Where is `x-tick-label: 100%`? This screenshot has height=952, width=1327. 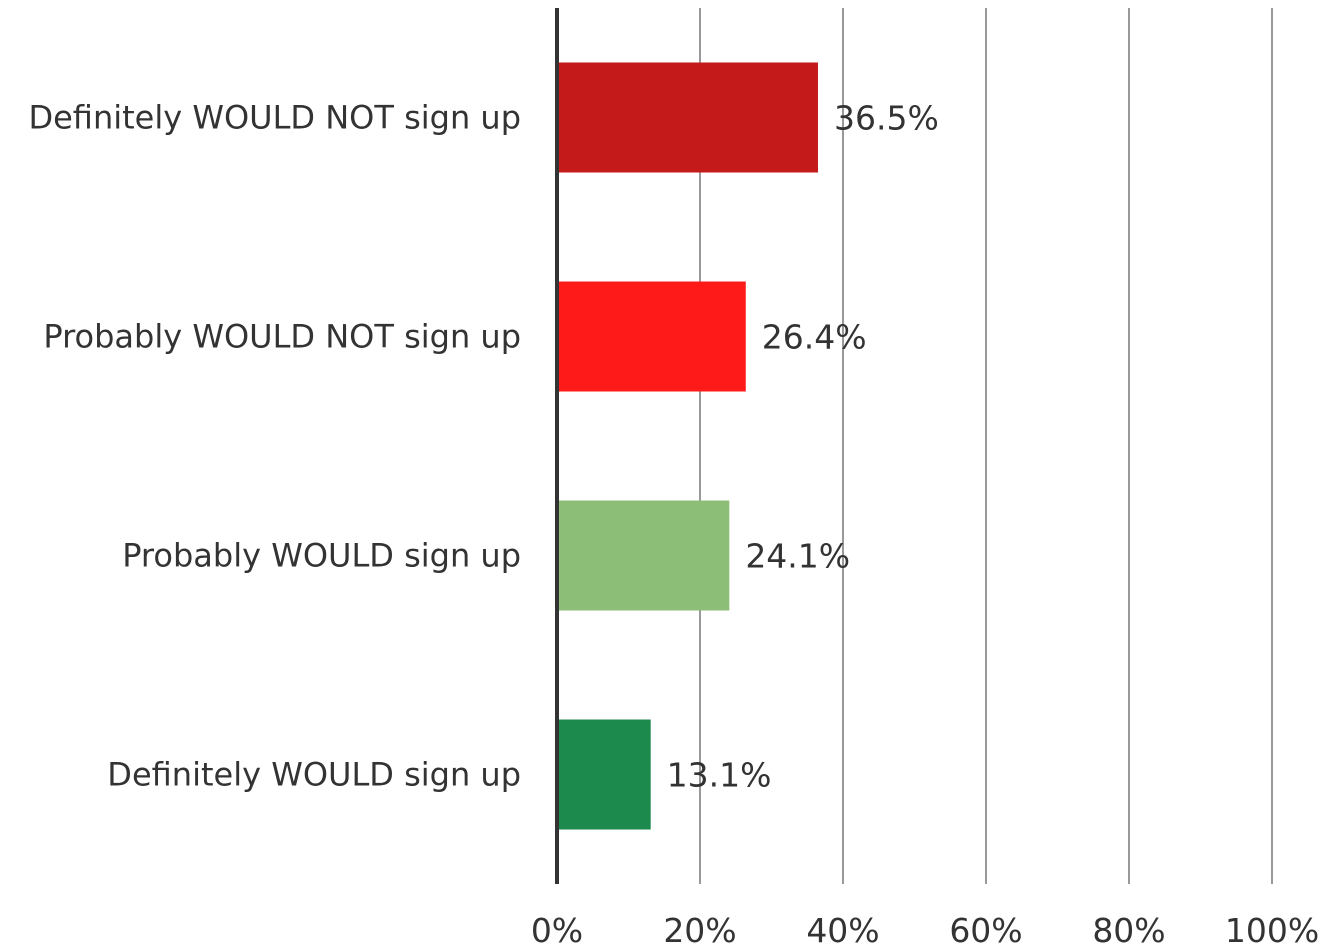
x-tick-label: 100% is located at coordinates (1272, 930).